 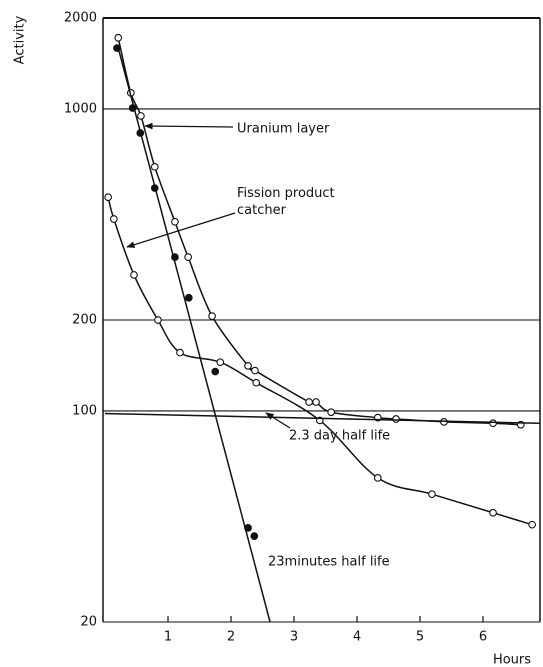 What do you see at coordinates (286, 202) in the screenshot?
I see `annotation: Fission product catcher` at bounding box center [286, 202].